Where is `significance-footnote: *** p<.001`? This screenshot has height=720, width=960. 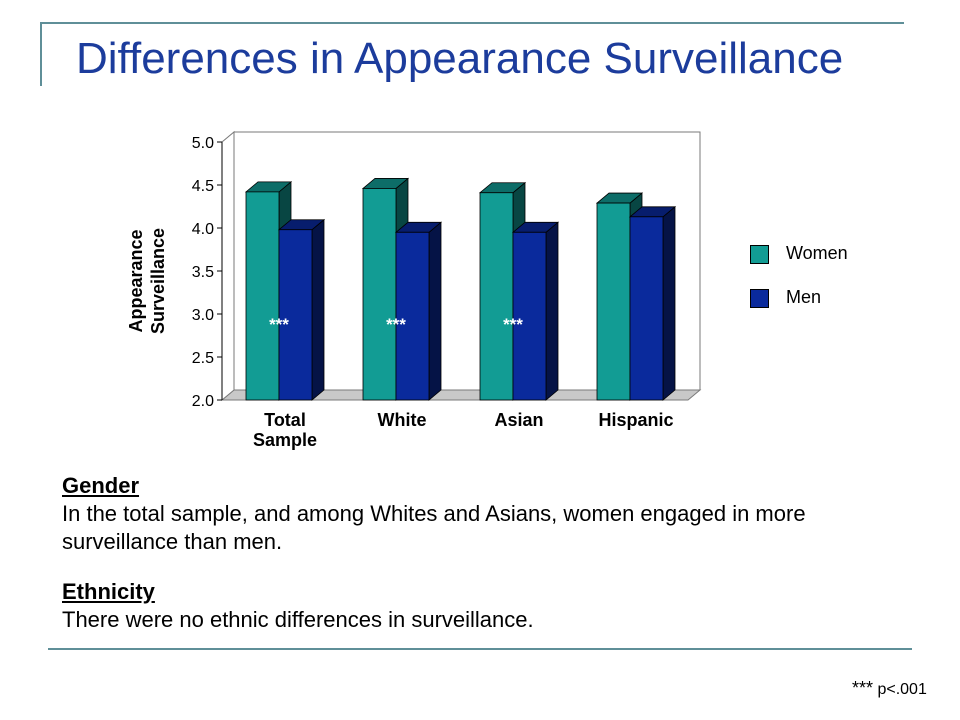
significance-footnote: *** p<.001 is located at coordinates (889, 688).